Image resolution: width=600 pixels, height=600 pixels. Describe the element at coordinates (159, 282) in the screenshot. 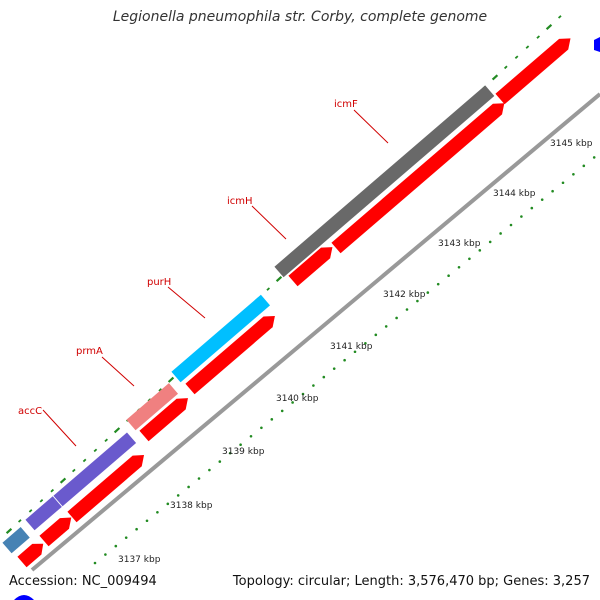

I see `gene-label-purH: purH` at that location.